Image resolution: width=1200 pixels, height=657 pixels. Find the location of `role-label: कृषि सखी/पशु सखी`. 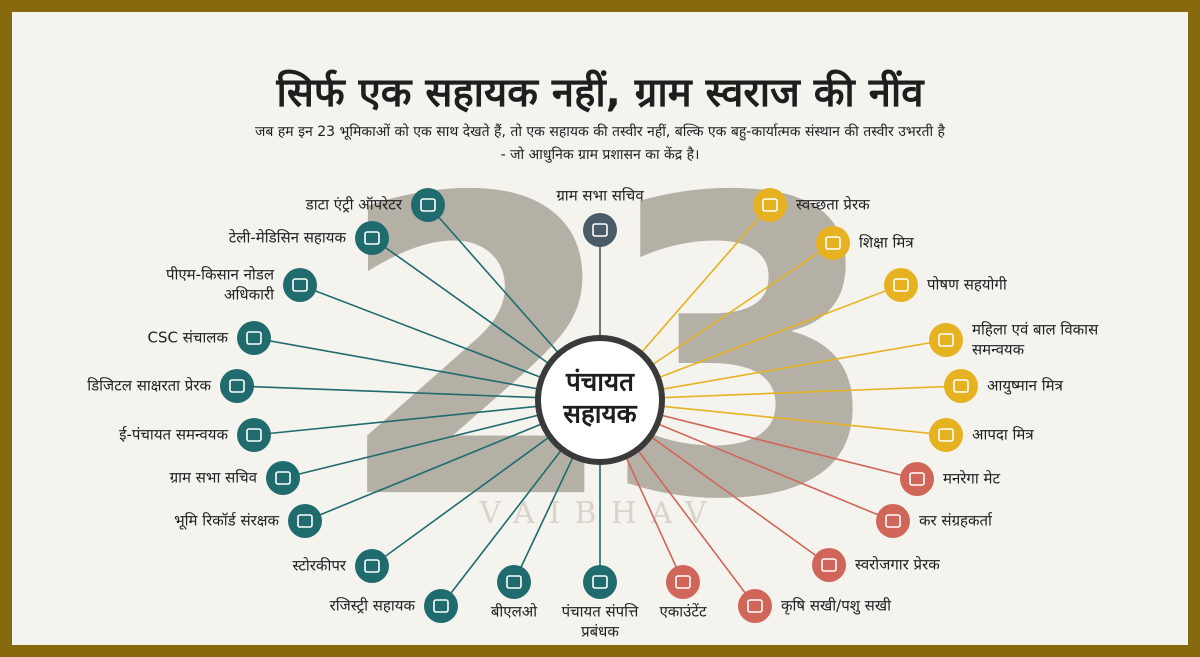

role-label: कृषि सखी/पशु सखी is located at coordinates (836, 606).